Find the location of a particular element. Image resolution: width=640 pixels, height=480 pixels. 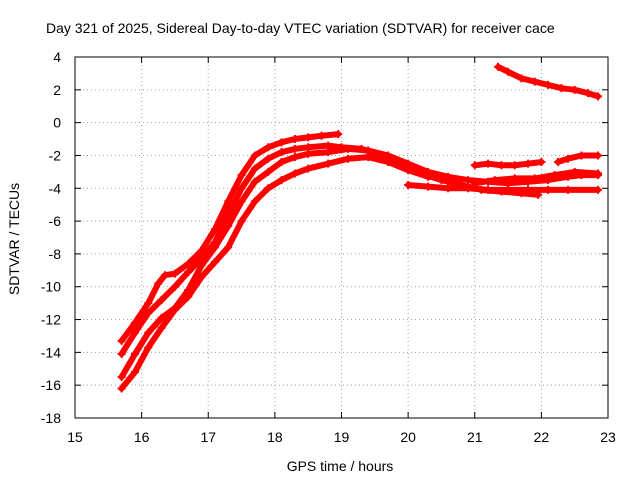

y-tick-label: -8 is located at coordinates (55, 254).